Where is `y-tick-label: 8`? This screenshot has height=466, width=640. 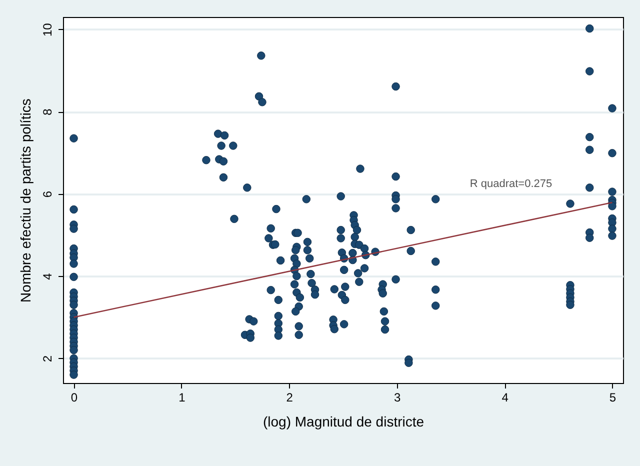 y-tick-label: 8 is located at coordinates (47, 112).